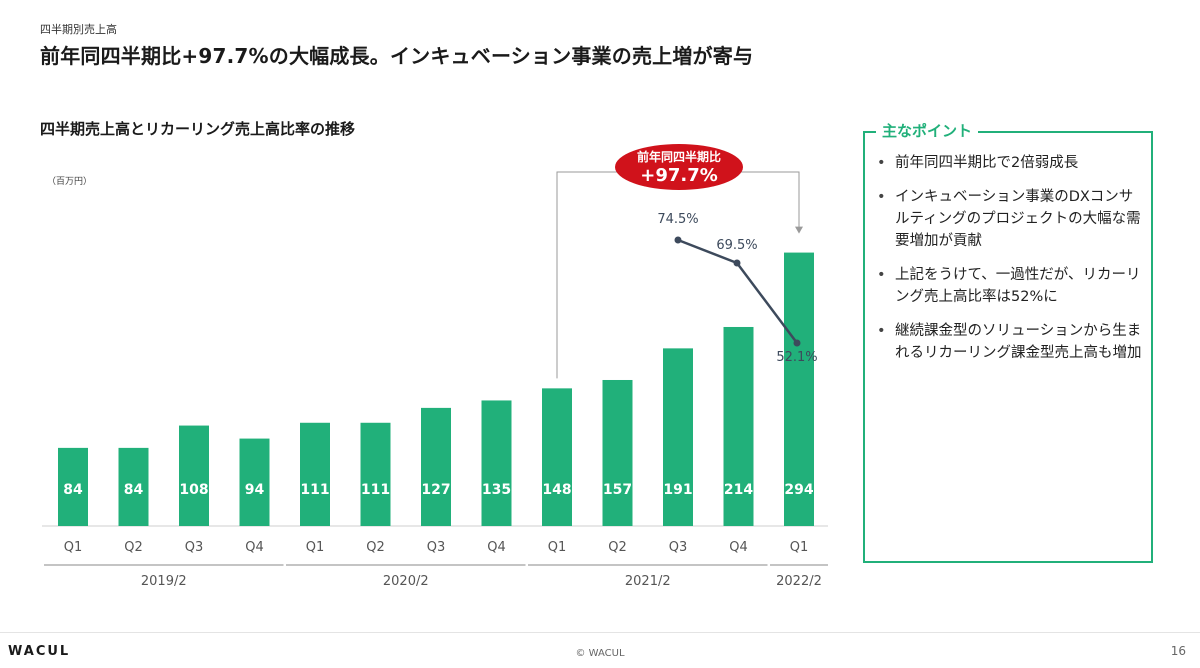  I want to click on recurring-ratio-label: 52.1%, so click(796, 357).